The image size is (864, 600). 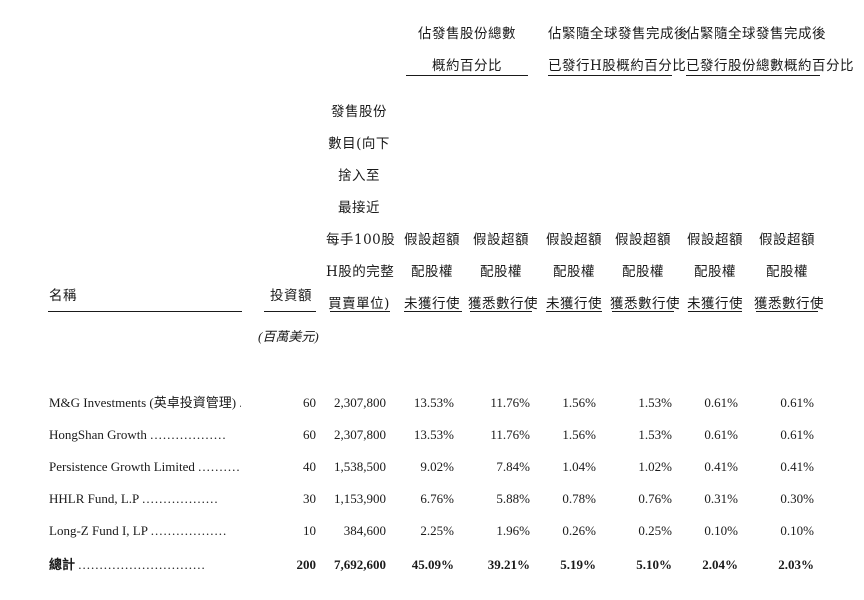 I want to click on column-header-name: 名稱, so click(x=63, y=296).